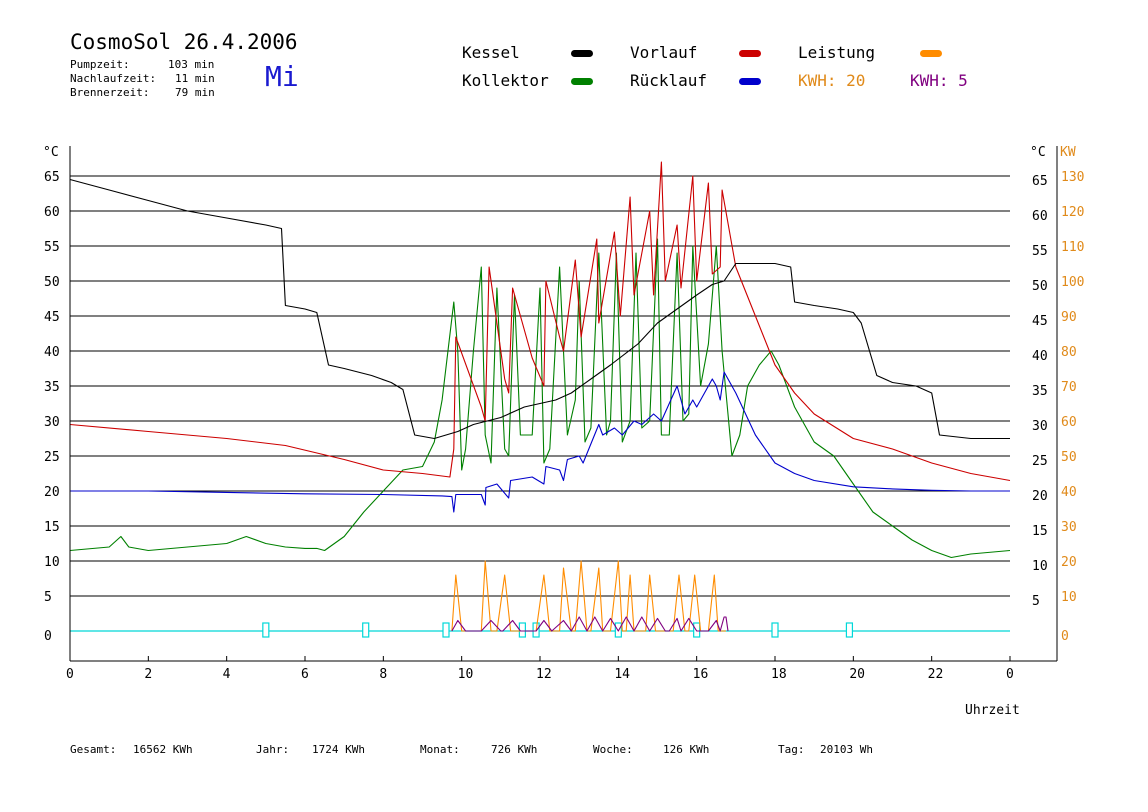 The height and width of the screenshot is (812, 1148). Describe the element at coordinates (1072, 282) in the screenshot. I see `y-tick-label-right-kw: 100` at that location.